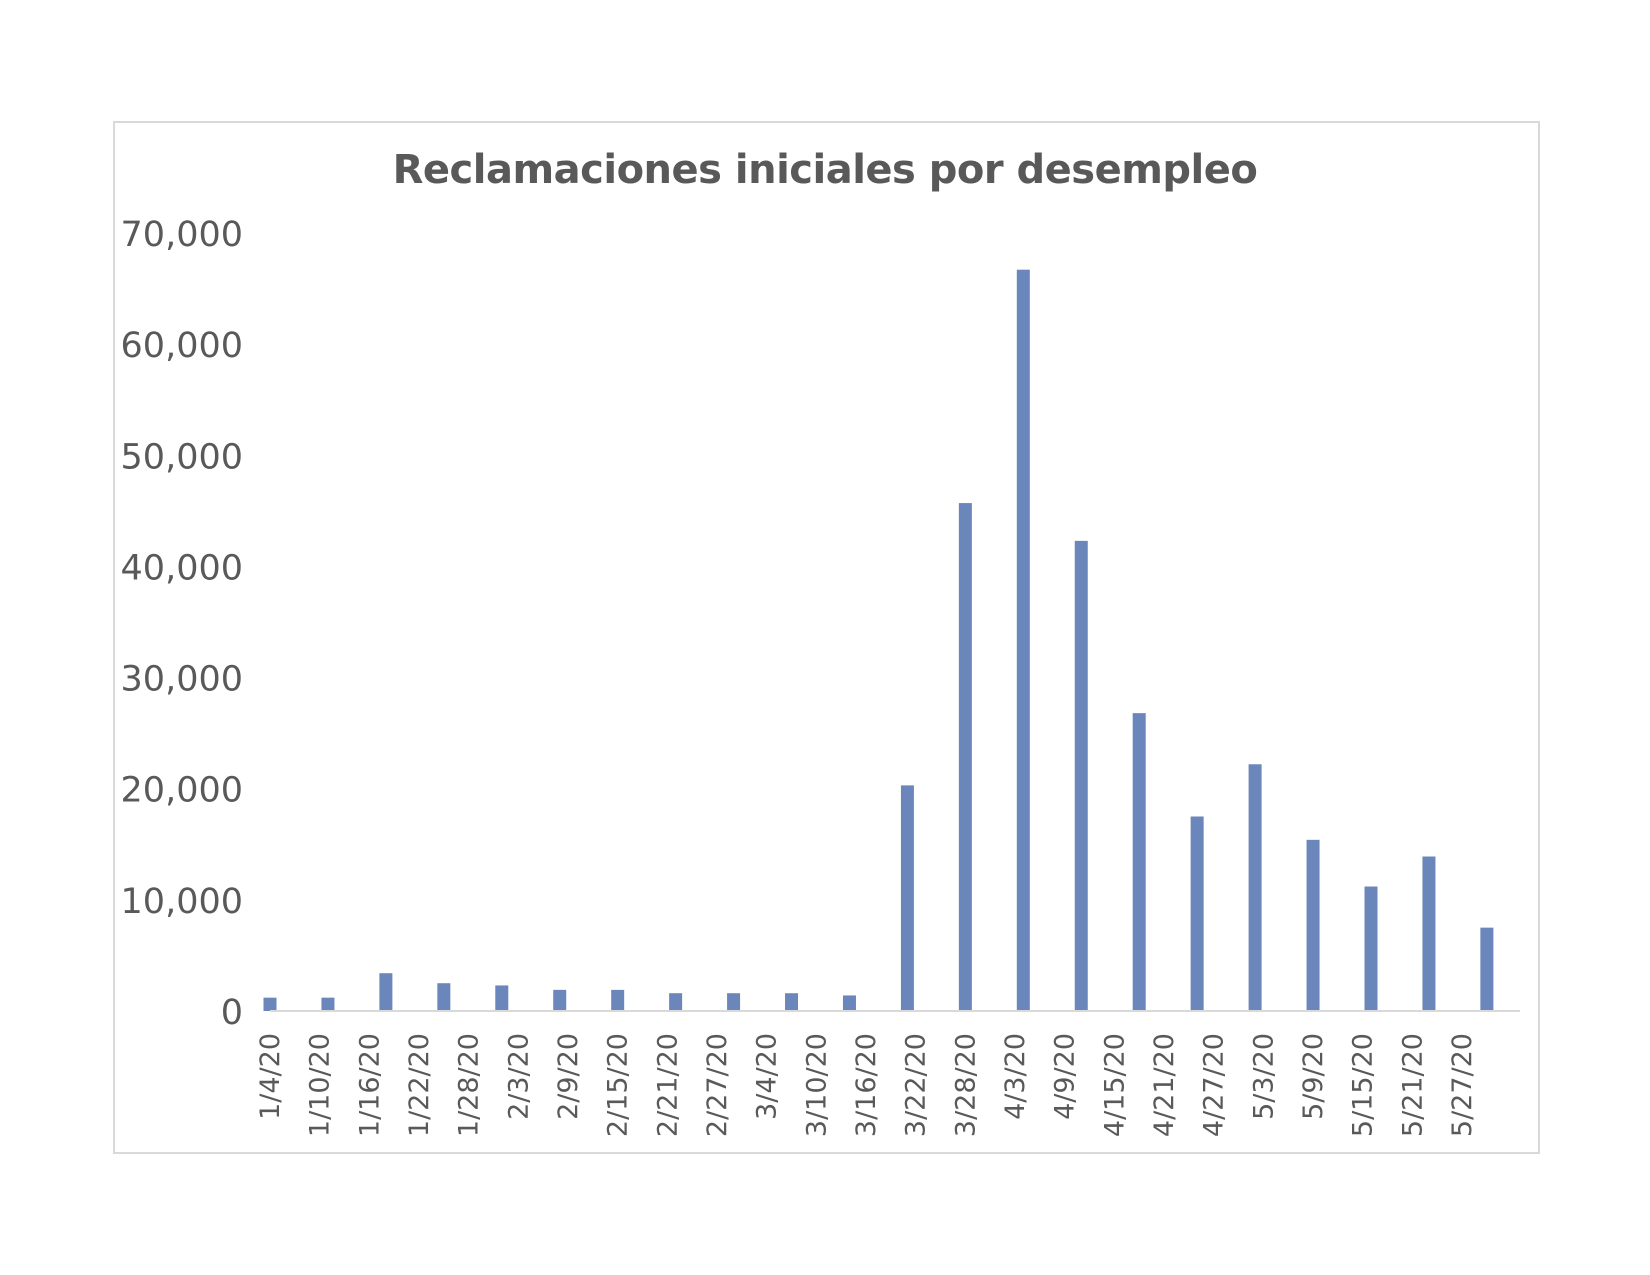 This screenshot has width=1650, height=1275. What do you see at coordinates (1214, 1085) in the screenshot?
I see `x-tick-label: 4/27/20` at bounding box center [1214, 1085].